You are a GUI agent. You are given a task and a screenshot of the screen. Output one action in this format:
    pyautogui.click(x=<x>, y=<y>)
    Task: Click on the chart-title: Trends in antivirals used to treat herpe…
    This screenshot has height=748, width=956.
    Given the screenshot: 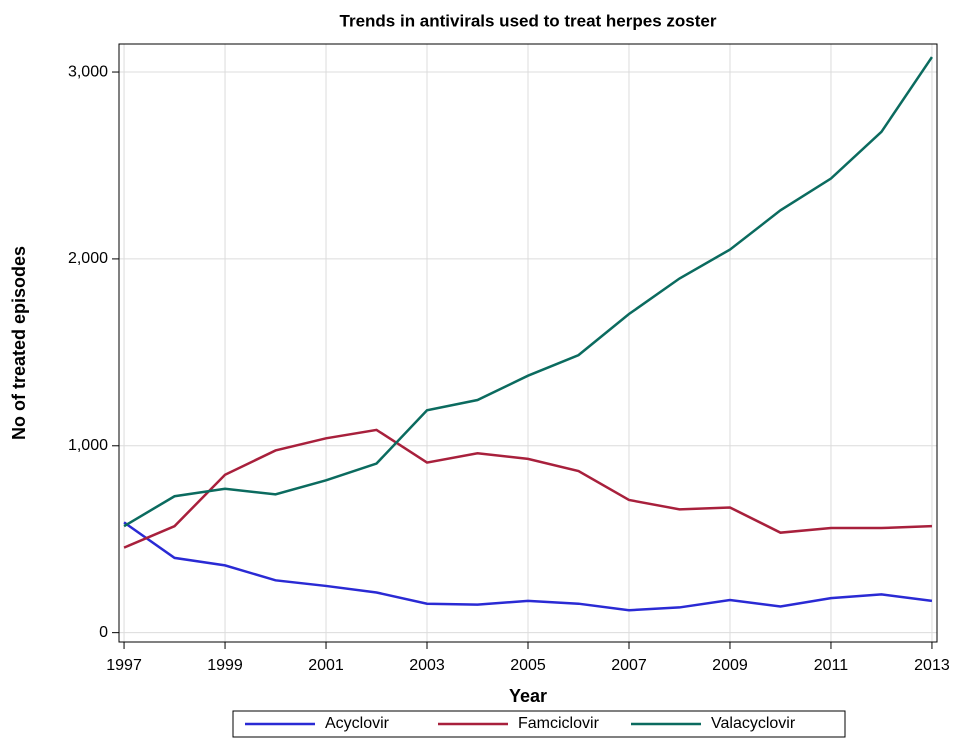 What is the action you would take?
    pyautogui.click(x=528, y=20)
    